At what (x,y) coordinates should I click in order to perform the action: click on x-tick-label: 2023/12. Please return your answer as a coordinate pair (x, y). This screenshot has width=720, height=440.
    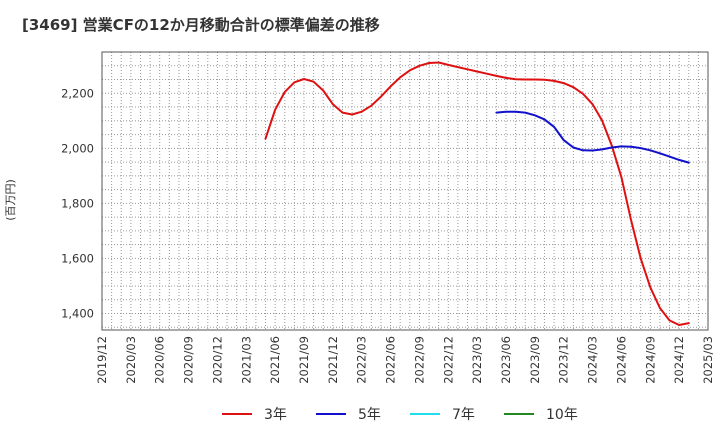
    Looking at the image, I should click on (564, 360).